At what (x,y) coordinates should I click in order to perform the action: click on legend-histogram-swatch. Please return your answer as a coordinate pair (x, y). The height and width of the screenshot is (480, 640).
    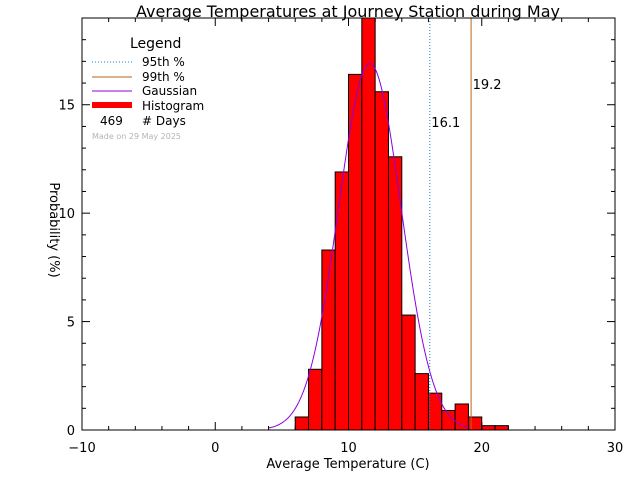
    Looking at the image, I should click on (112, 105).